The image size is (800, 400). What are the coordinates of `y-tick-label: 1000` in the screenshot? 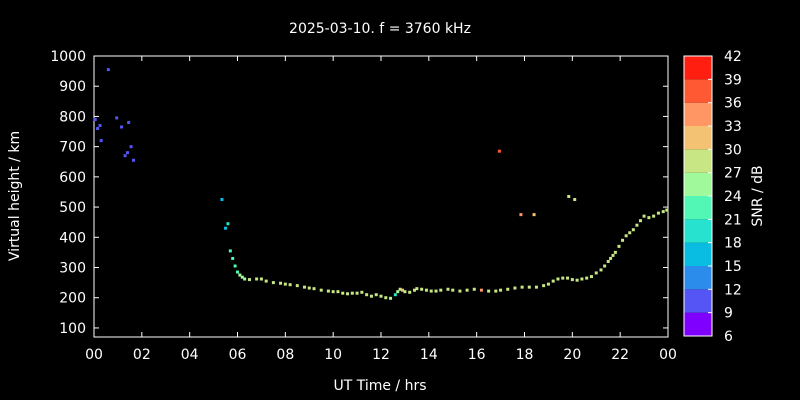 It's located at (68, 57).